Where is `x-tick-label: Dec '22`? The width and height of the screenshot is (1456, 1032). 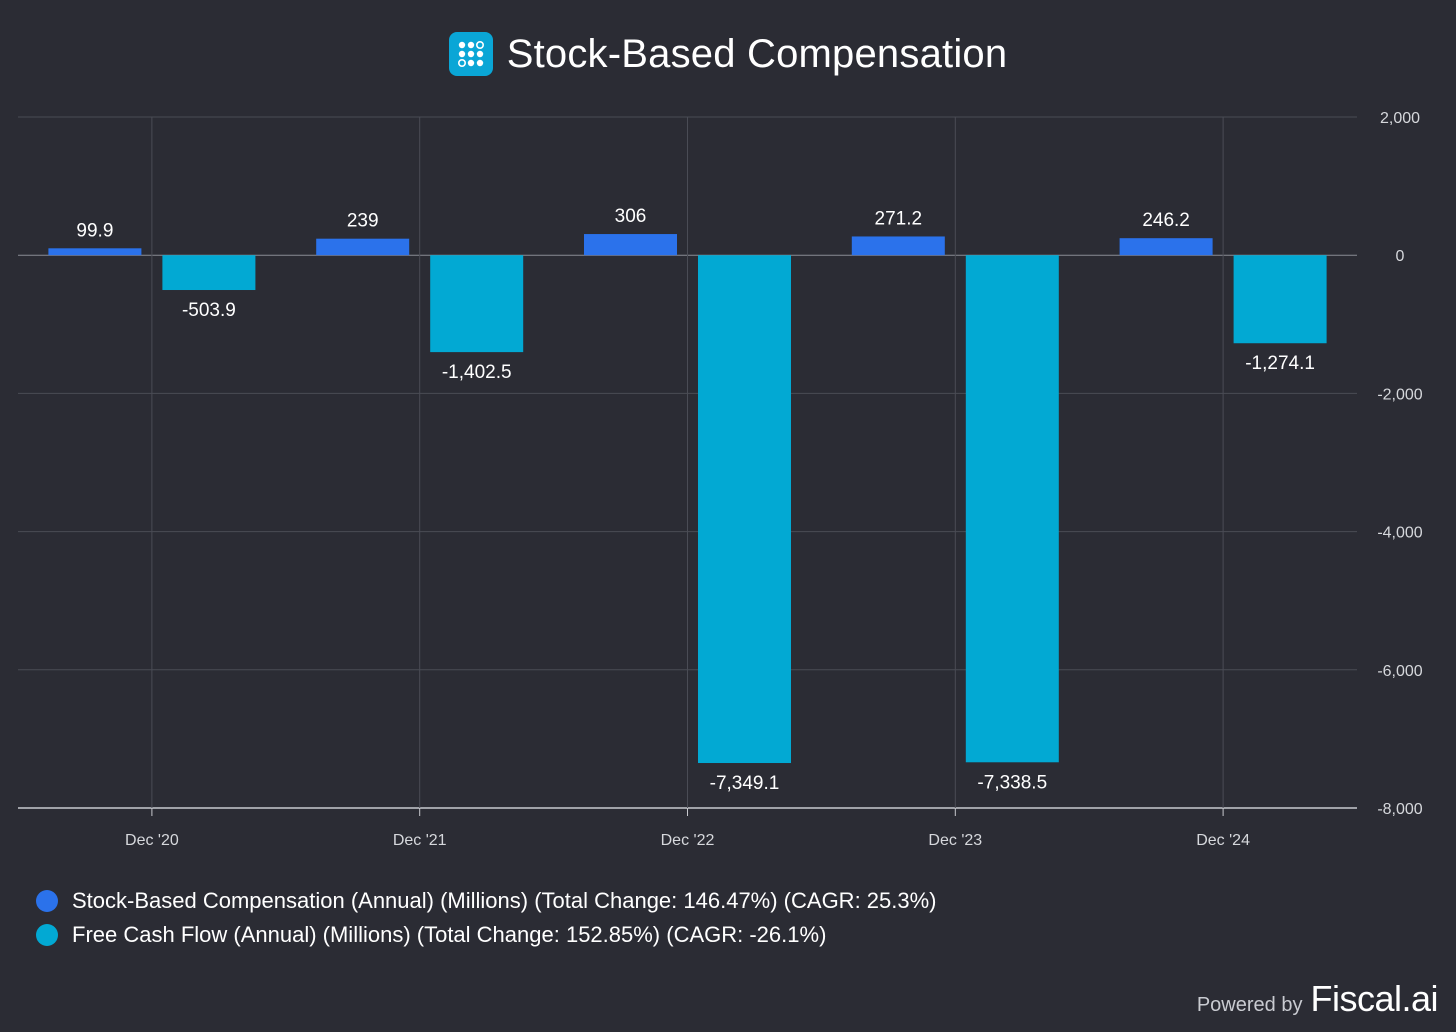
x-tick-label: Dec '22 is located at coordinates (688, 840).